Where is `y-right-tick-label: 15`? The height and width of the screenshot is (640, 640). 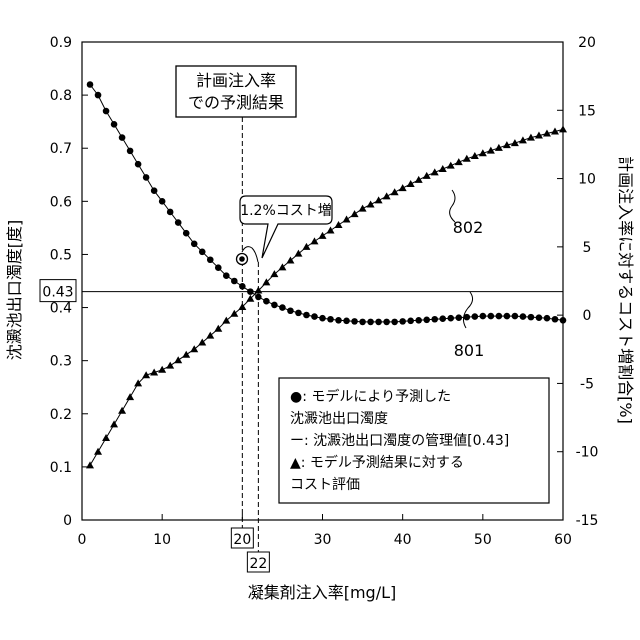 y-right-tick-label: 15 is located at coordinates (587, 111).